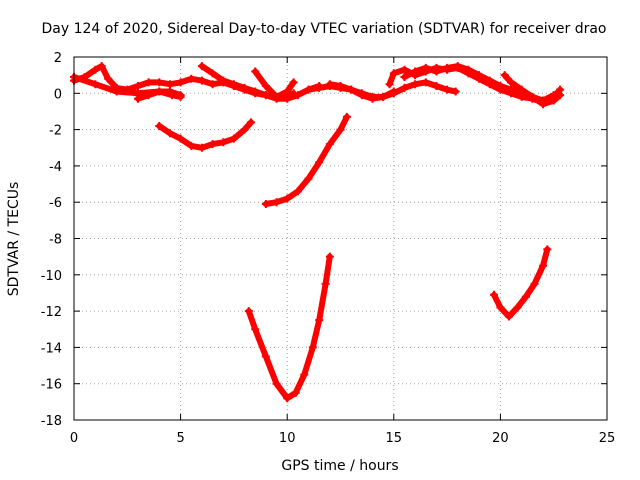 The height and width of the screenshot is (480, 640). I want to click on y-tick-label: -10, so click(51, 276).